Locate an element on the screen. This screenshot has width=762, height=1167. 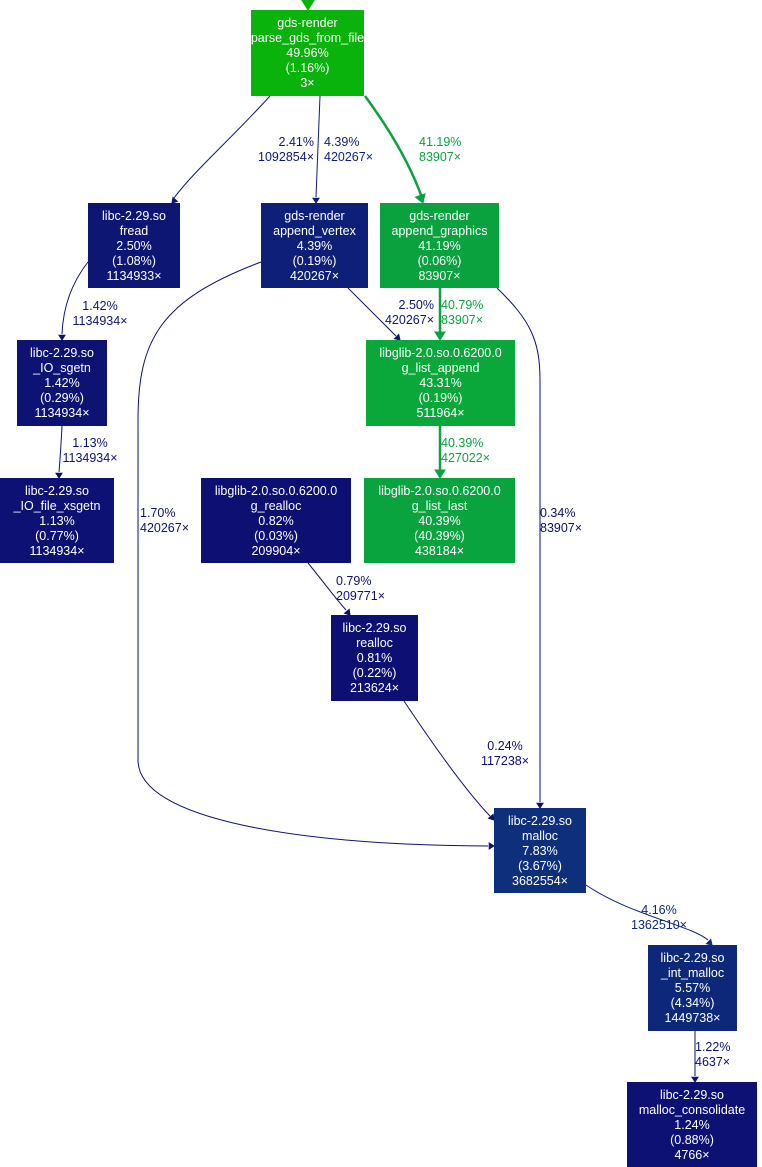
edge-io_sgetn-to-io_file_xsgetn: 1.13%1134934× is located at coordinates (86, 452).